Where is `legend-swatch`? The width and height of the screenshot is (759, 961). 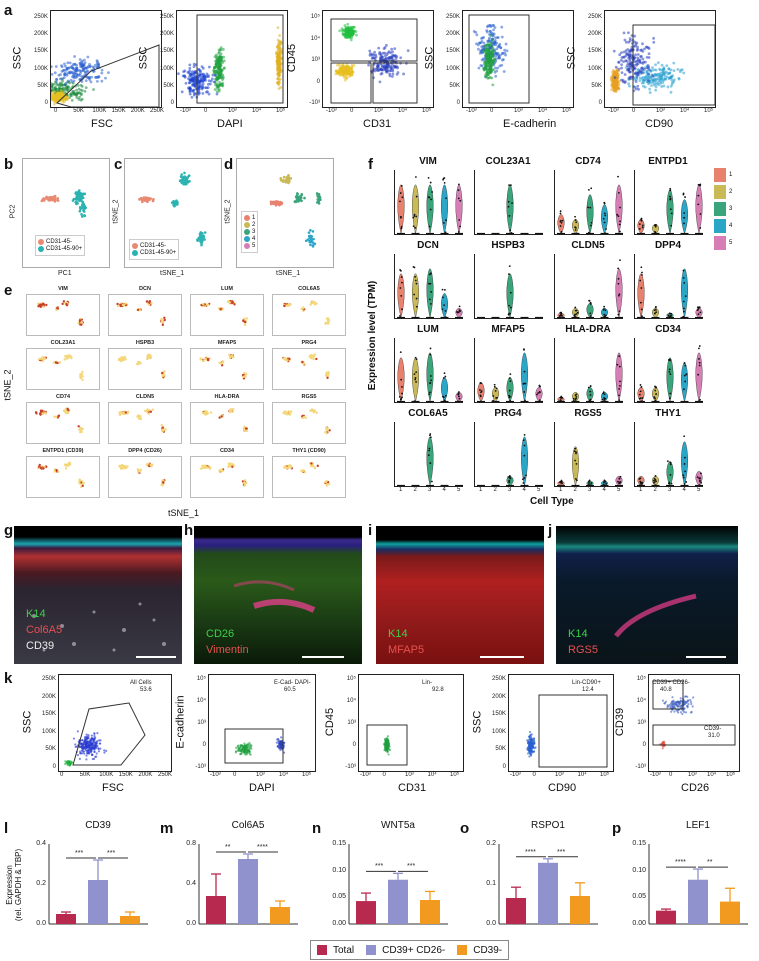
legend-swatch is located at coordinates (41, 249).